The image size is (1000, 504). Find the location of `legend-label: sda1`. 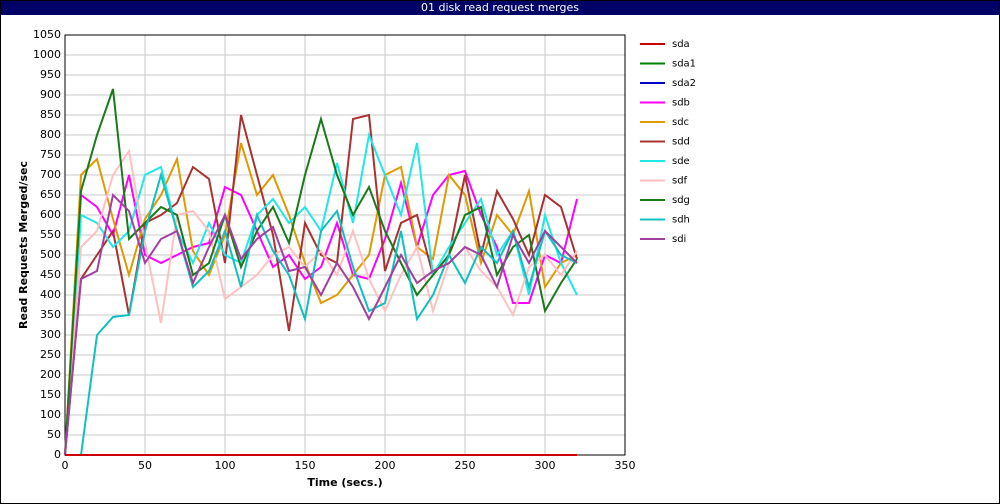

legend-label: sda1 is located at coordinates (684, 64).